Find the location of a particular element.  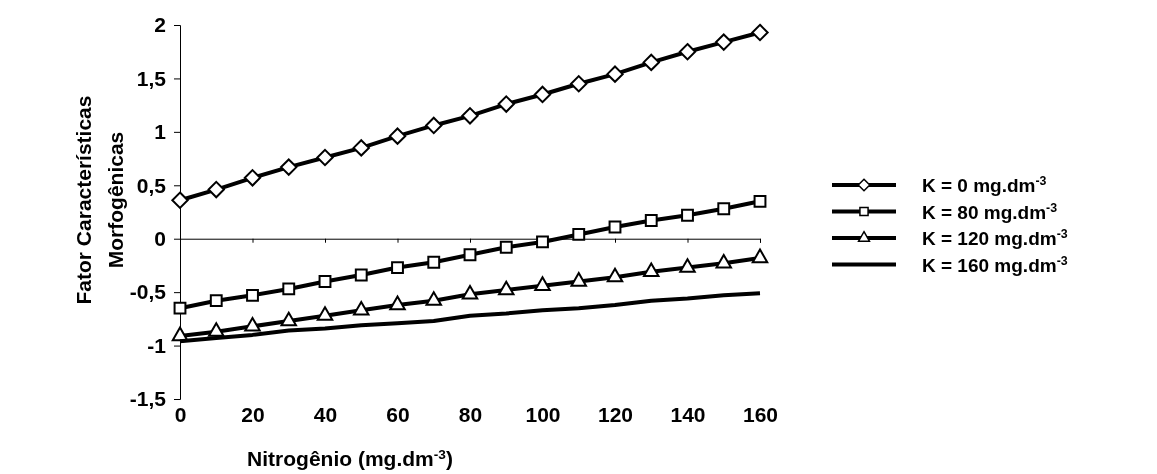

x-tick-label: 40 is located at coordinates (325, 414).